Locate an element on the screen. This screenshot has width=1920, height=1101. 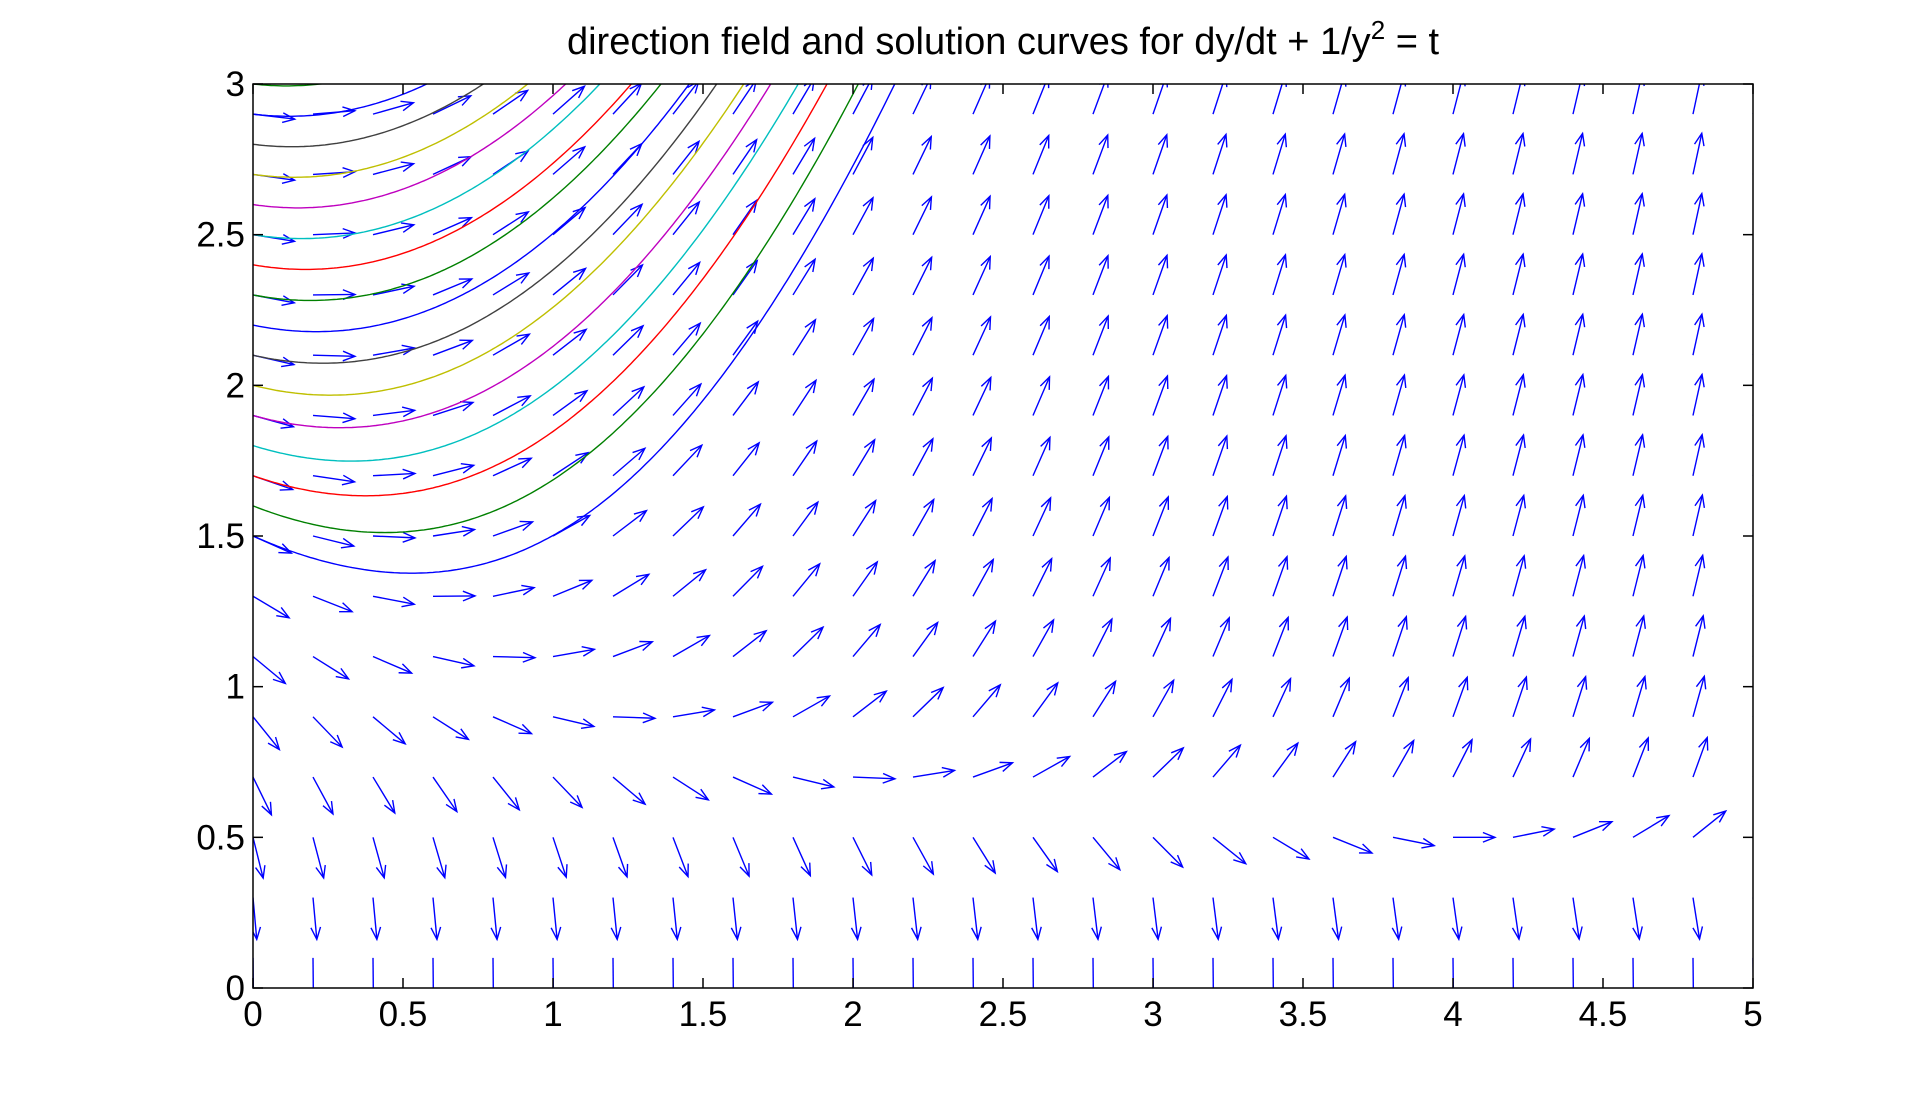
x-tick-label: 3 is located at coordinates (1152, 1014).